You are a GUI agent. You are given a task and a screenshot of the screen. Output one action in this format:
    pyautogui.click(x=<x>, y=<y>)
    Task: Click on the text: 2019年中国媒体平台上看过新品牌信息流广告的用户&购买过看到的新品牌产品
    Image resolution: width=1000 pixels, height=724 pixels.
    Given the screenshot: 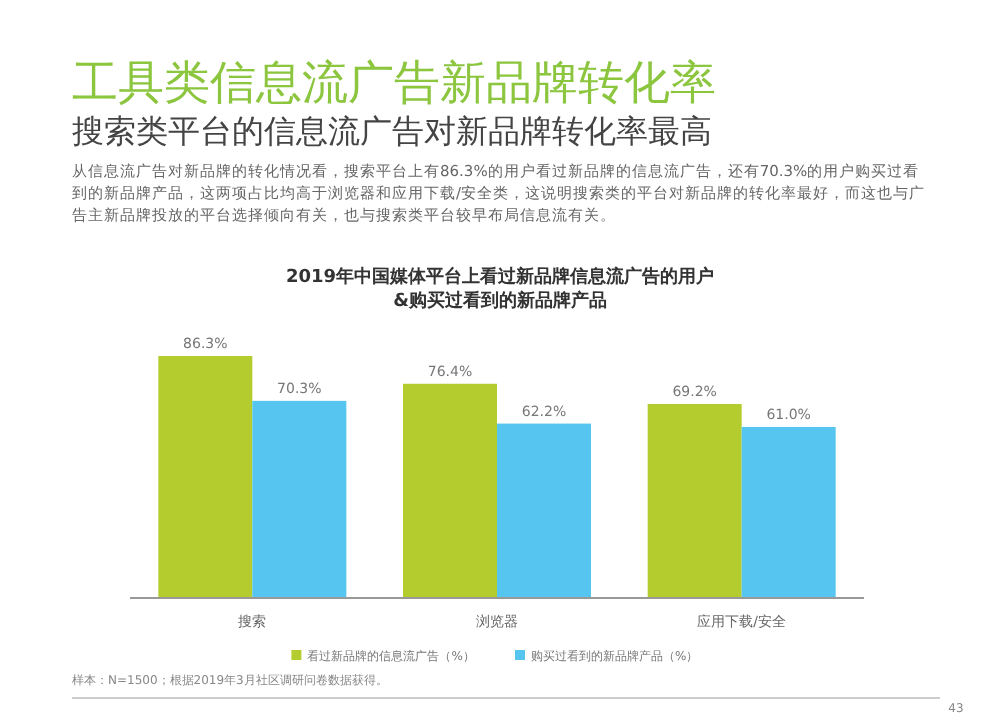 What is the action you would take?
    pyautogui.click(x=500, y=289)
    